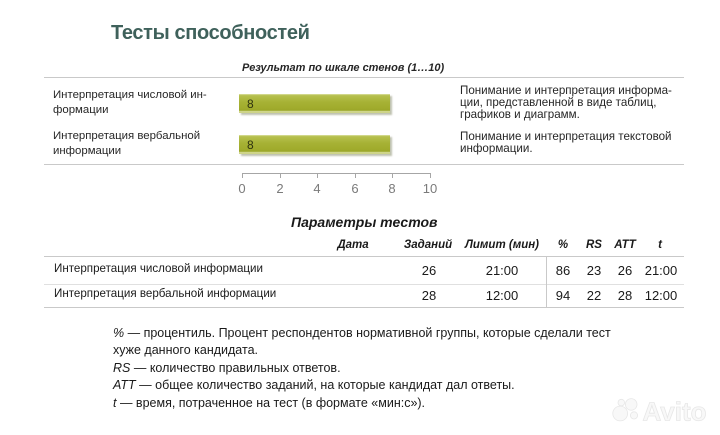  Describe the element at coordinates (675, 412) in the screenshot. I see `svg-text: Avito` at that location.